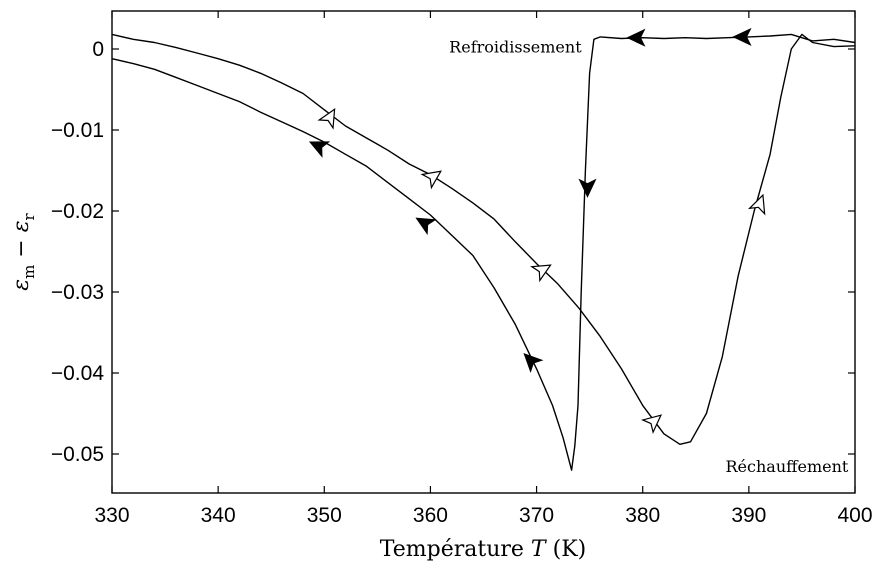  I want to click on x-tick-label: 390, so click(748, 515).